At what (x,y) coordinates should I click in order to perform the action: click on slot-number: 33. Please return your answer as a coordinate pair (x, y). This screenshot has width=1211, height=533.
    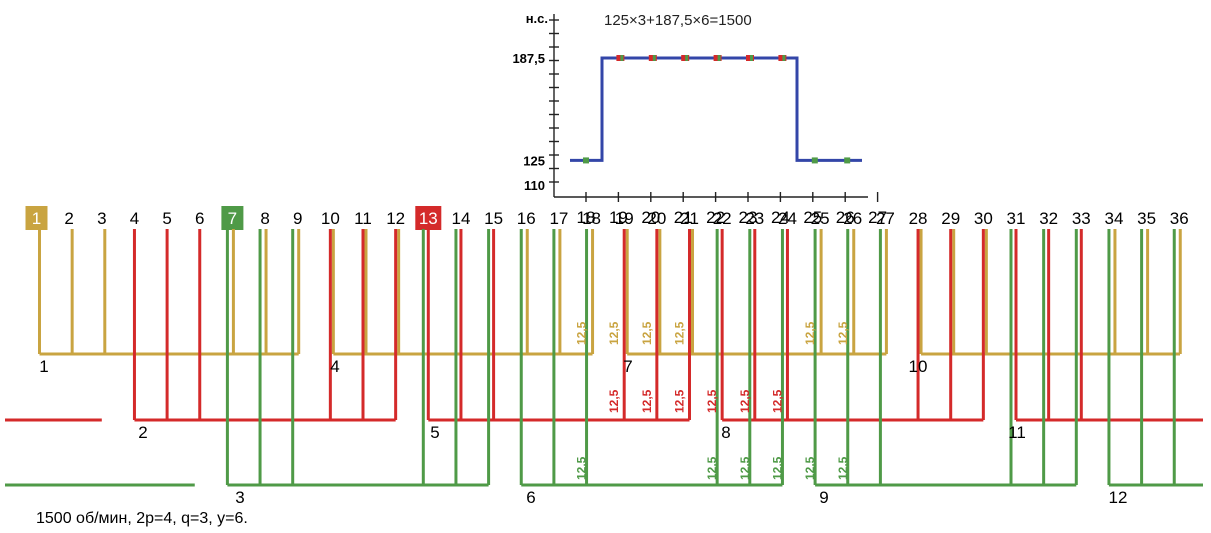
    Looking at the image, I should click on (1081, 218).